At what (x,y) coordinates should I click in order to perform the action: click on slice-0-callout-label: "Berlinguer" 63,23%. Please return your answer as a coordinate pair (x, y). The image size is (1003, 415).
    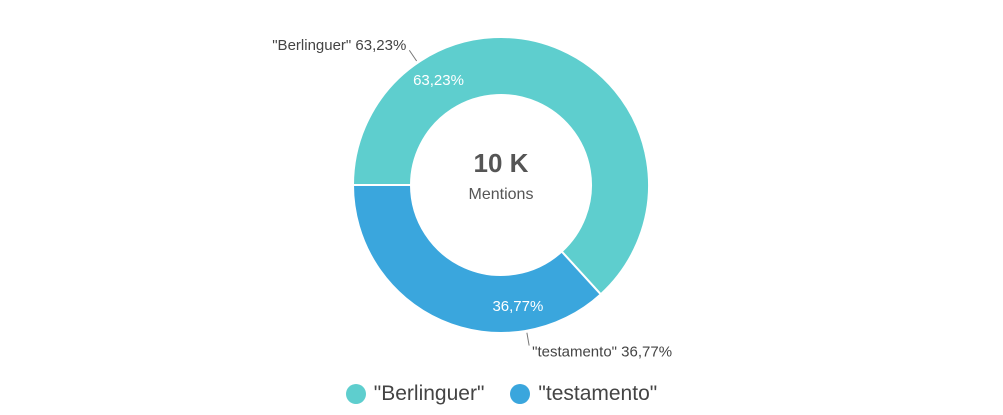
    Looking at the image, I should click on (339, 45).